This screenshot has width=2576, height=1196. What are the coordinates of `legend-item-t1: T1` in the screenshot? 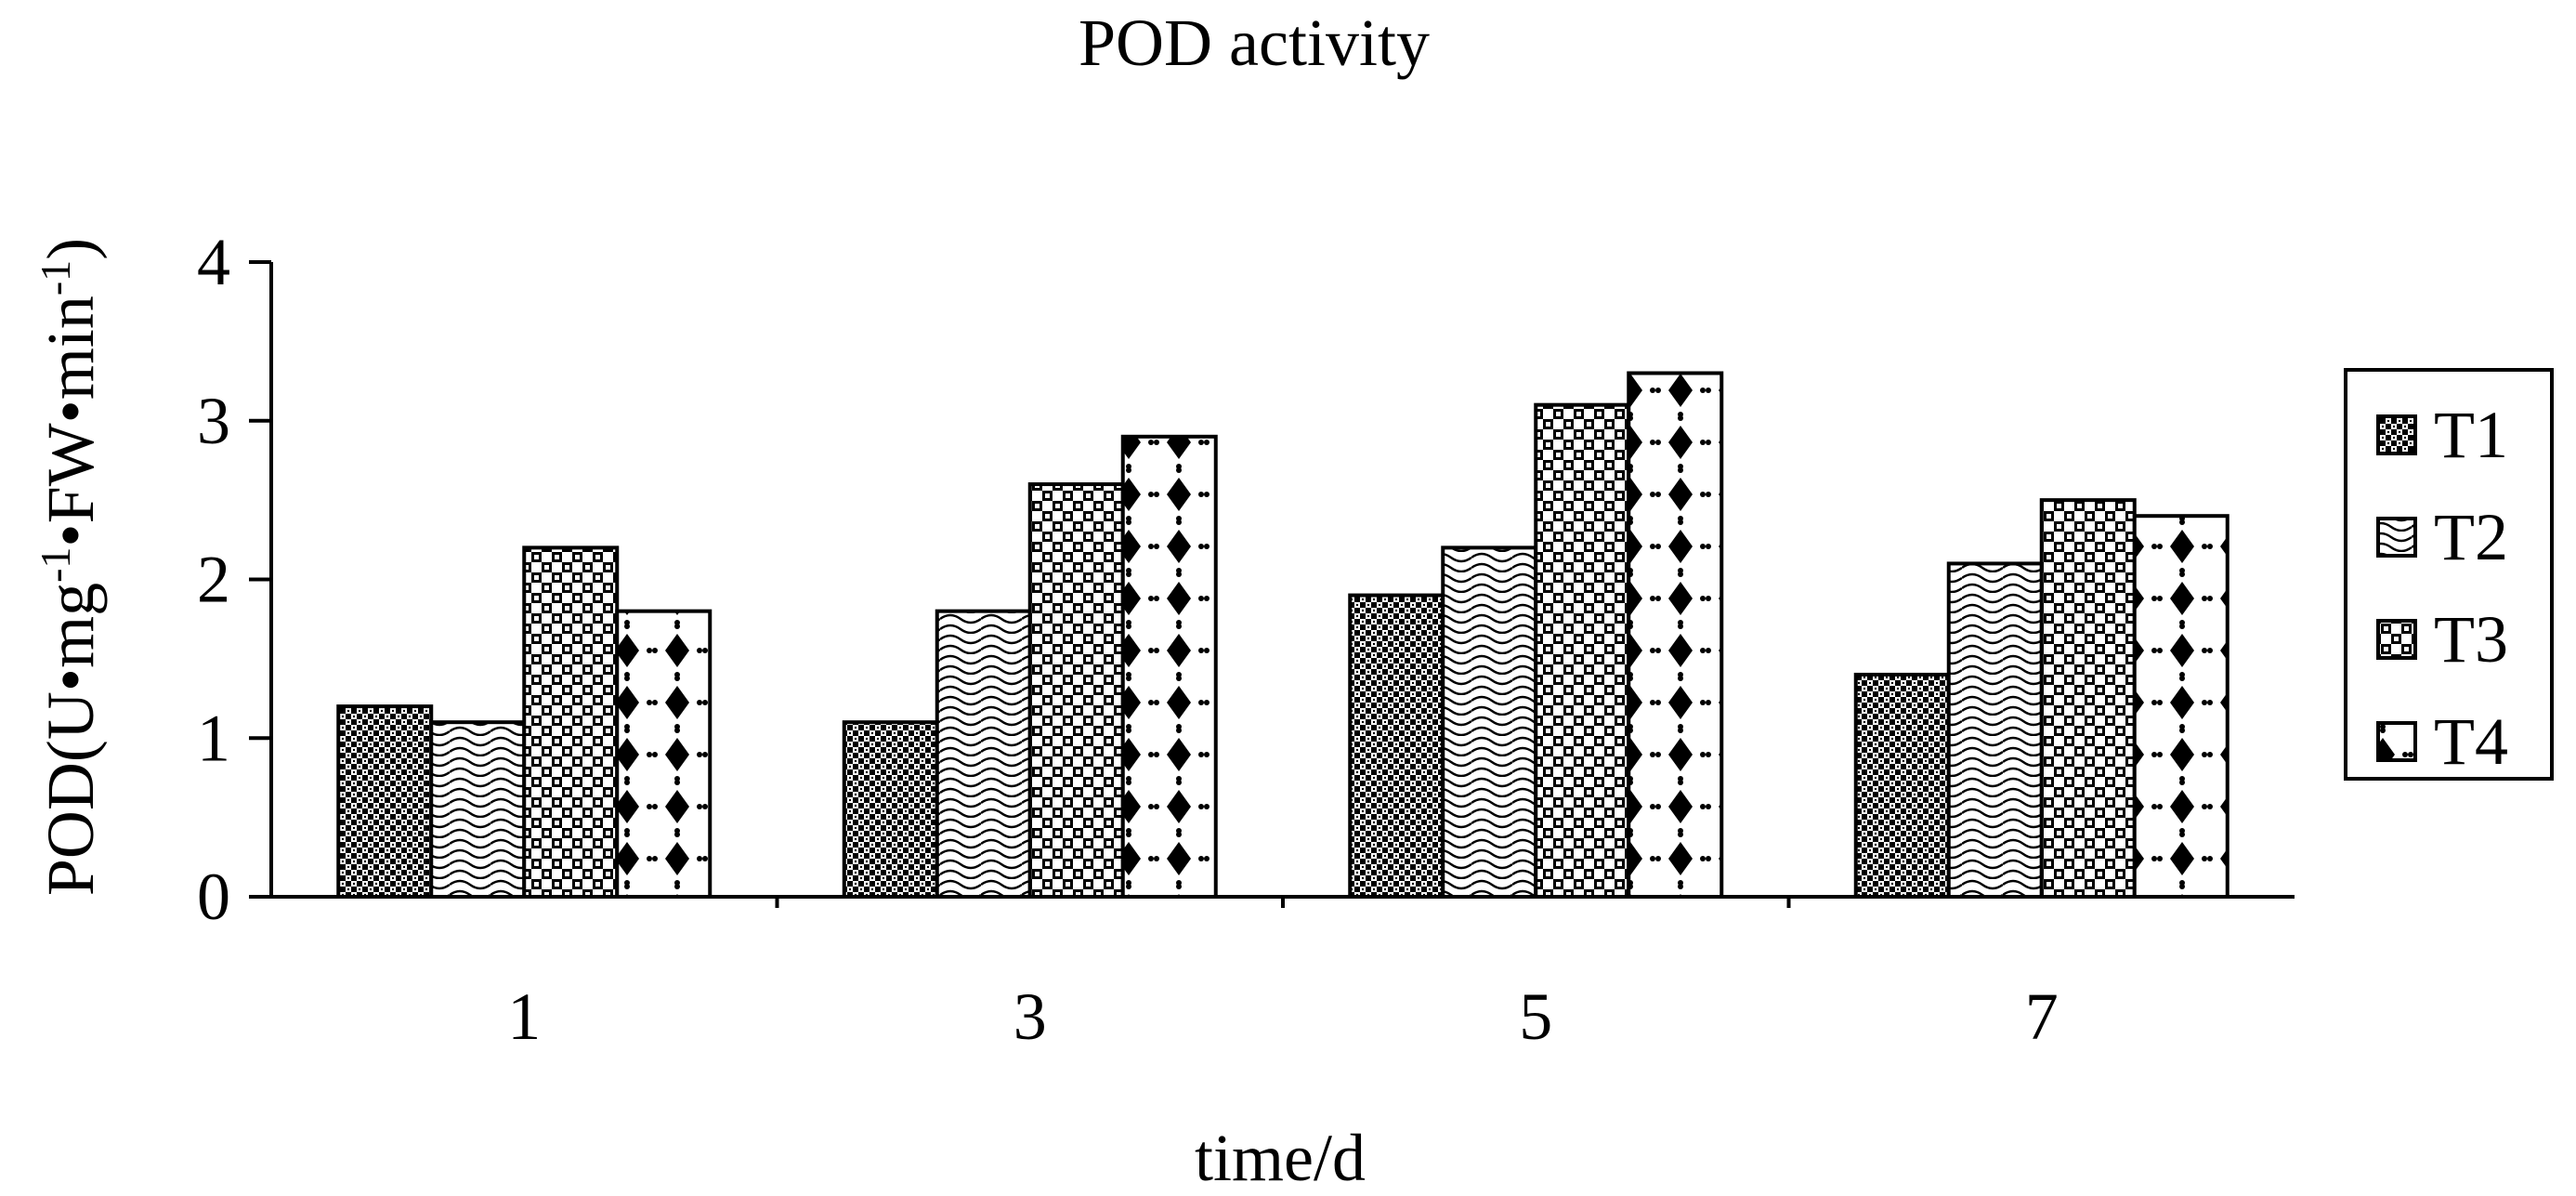 It's located at (2442, 435).